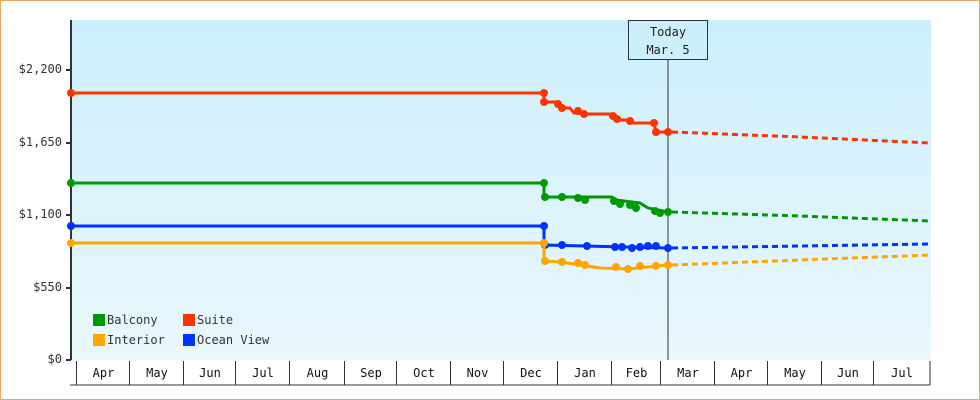 This screenshot has height=400, width=980. What do you see at coordinates (499, 256) in the screenshot?
I see `series-interior` at bounding box center [499, 256].